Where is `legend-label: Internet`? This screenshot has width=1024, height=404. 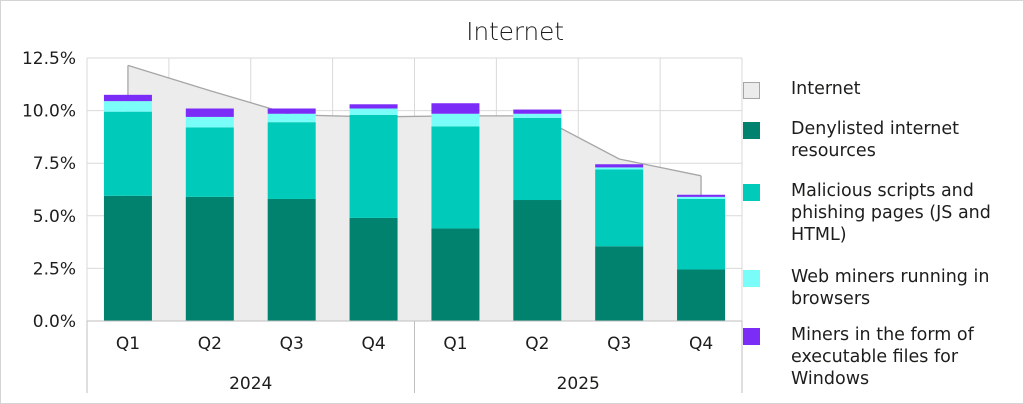
legend-label: Internet is located at coordinates (826, 89).